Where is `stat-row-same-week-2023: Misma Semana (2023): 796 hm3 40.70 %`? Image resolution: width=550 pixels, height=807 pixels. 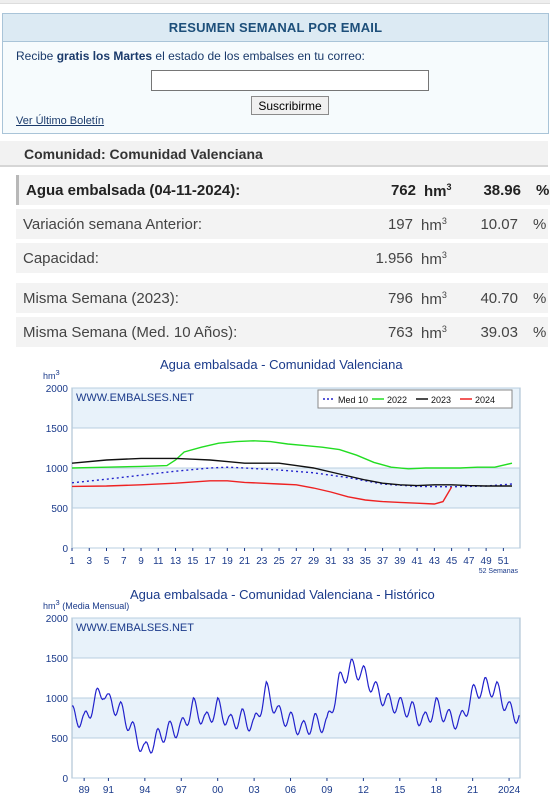
stat-row-same-week-2023: Misma Semana (2023): 796 hm3 40.70 % is located at coordinates (282, 298).